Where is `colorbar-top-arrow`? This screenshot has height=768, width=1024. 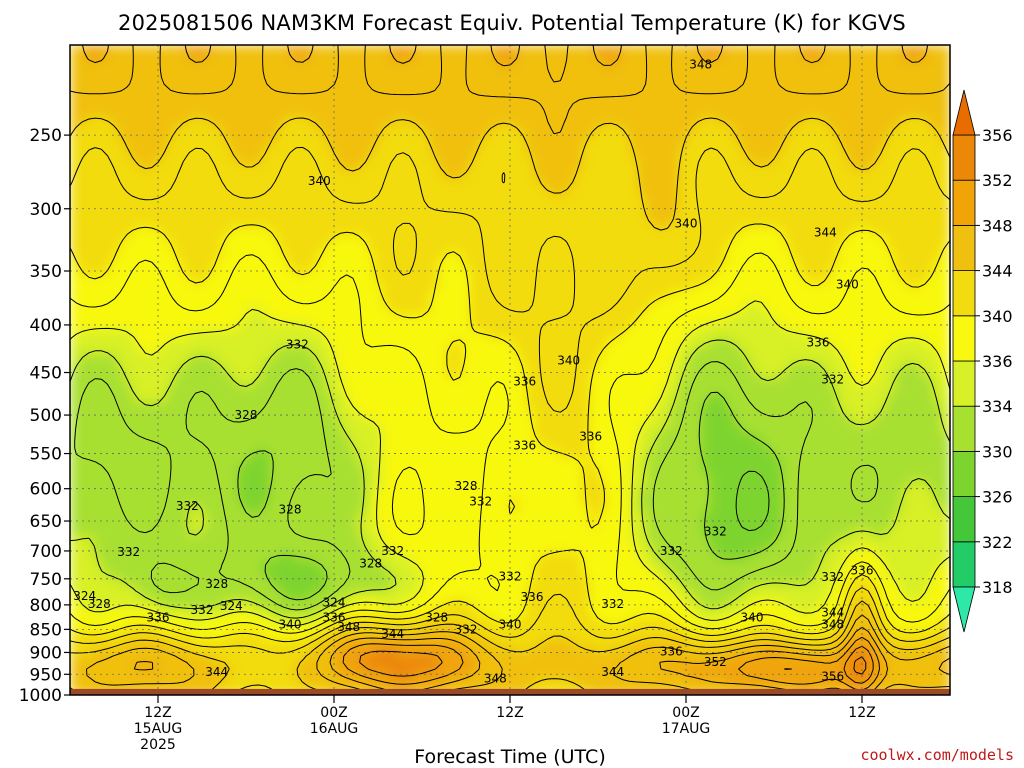
colorbar-top-arrow is located at coordinates (964, 112).